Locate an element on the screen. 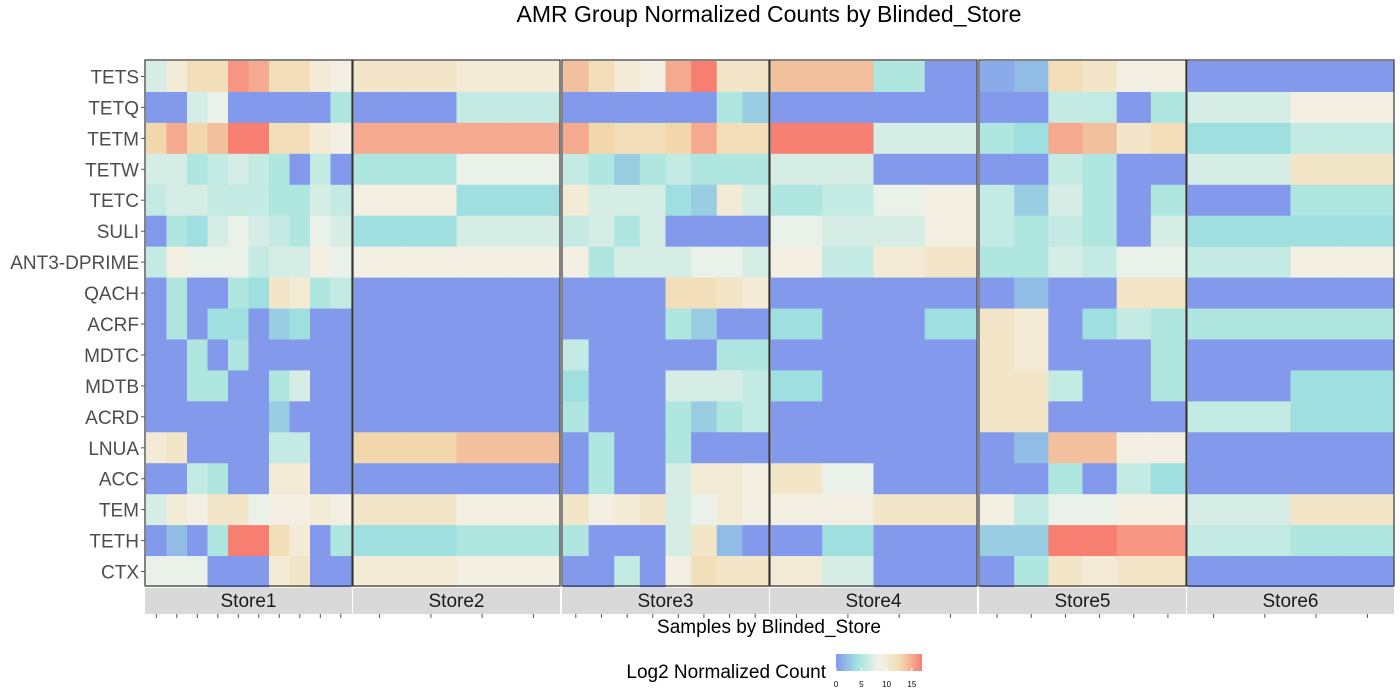 The image size is (1400, 700). facet-panel-store3 is located at coordinates (665, 323).